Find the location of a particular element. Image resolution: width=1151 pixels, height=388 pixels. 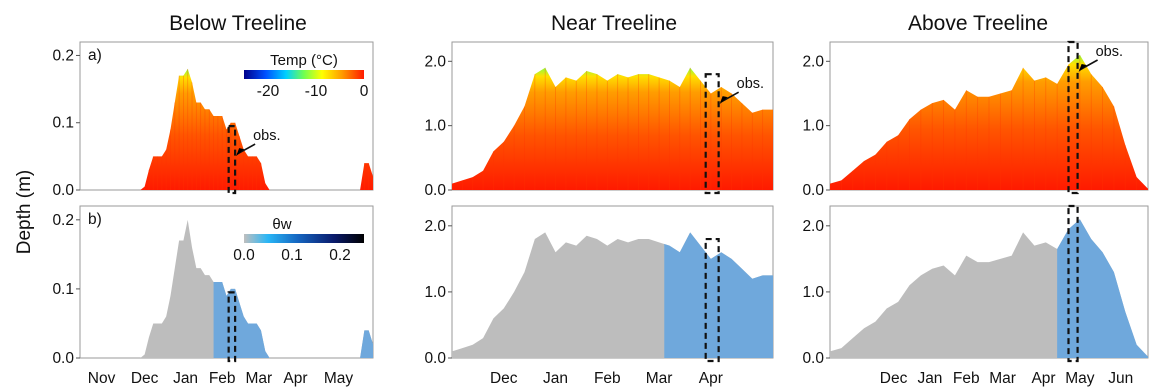

panel-r0c2: 0.0 1.0 2.0 obs. is located at coordinates (975, 119).